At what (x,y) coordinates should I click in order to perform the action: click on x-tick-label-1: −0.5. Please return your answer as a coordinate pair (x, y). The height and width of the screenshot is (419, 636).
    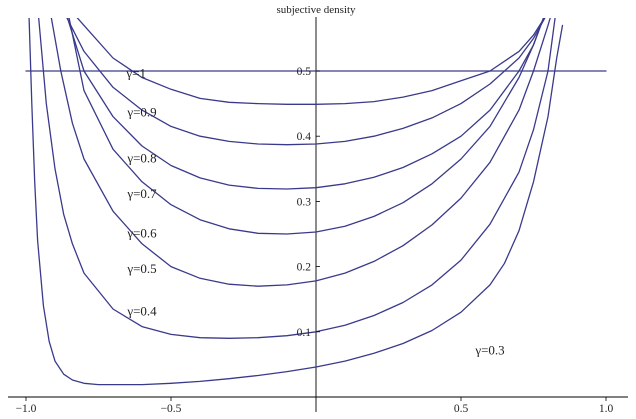
    Looking at the image, I should click on (171, 409).